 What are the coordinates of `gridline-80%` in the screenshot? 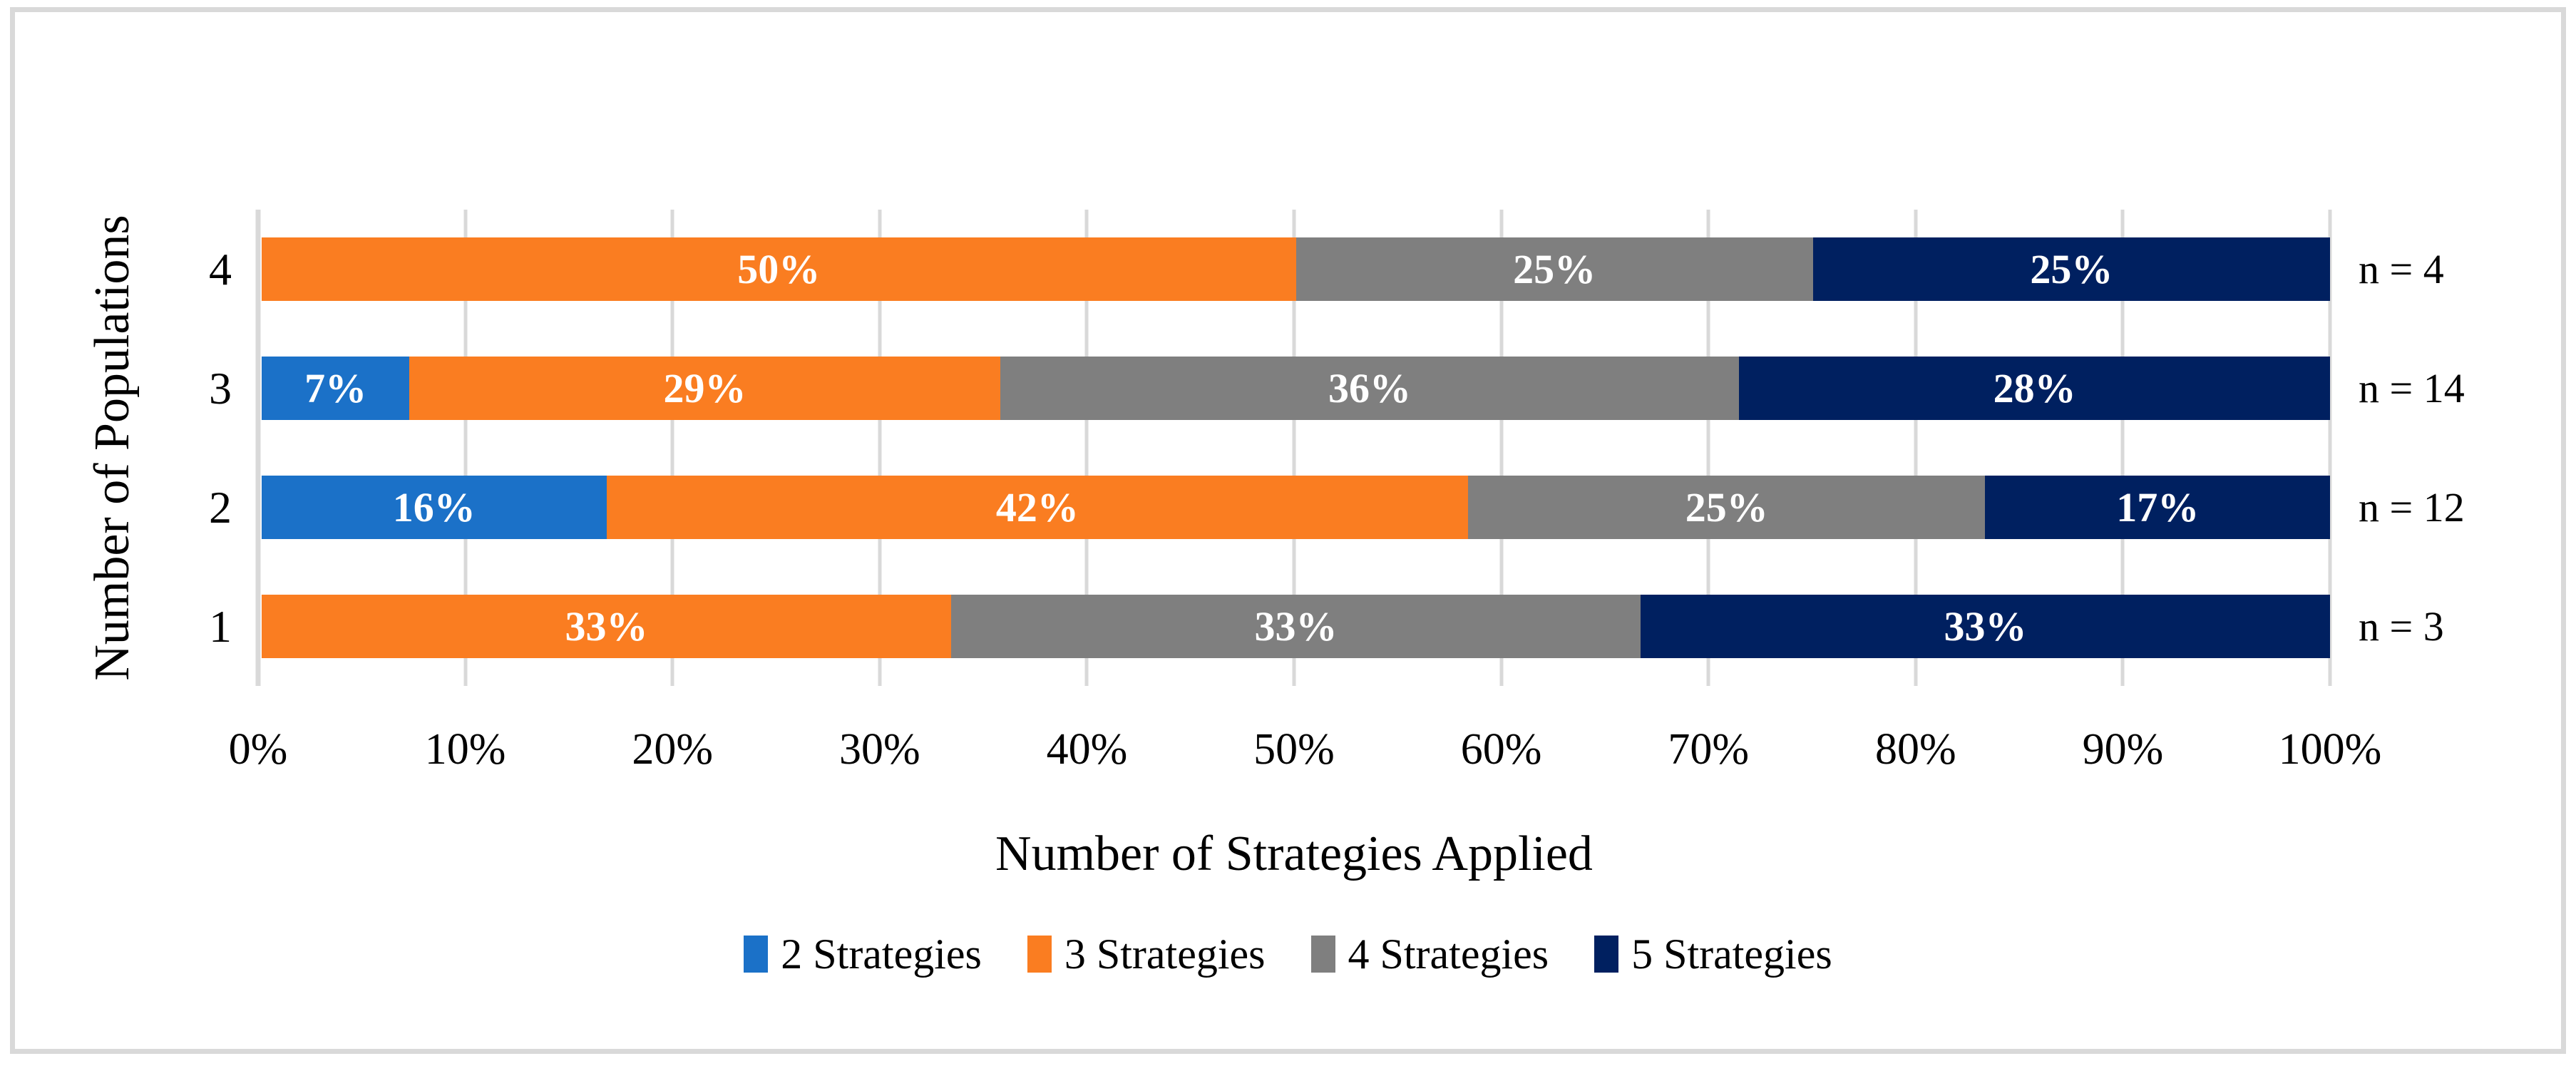 It's located at (1916, 448).